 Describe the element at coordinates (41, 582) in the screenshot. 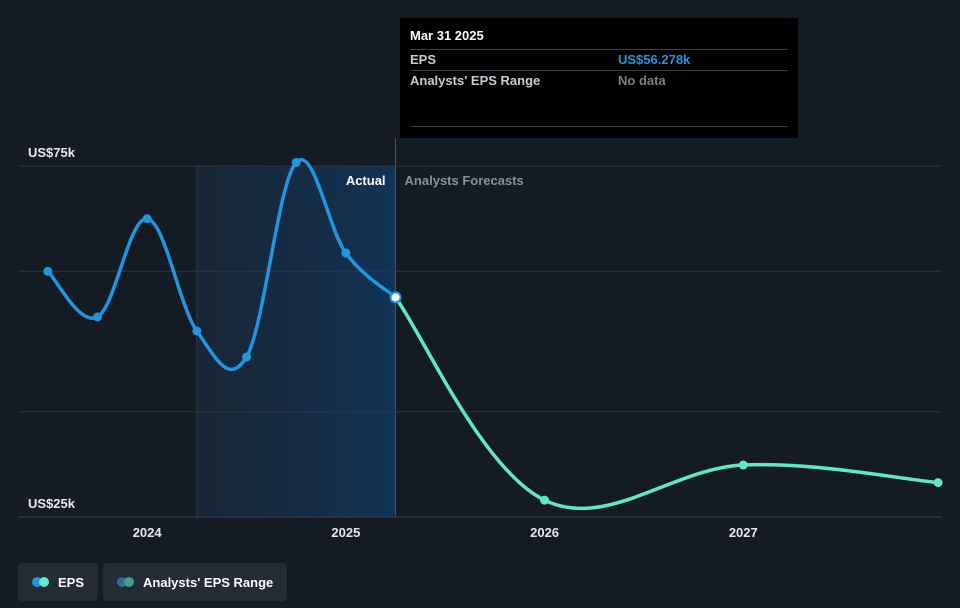

I see `legend-eps-icon` at that location.